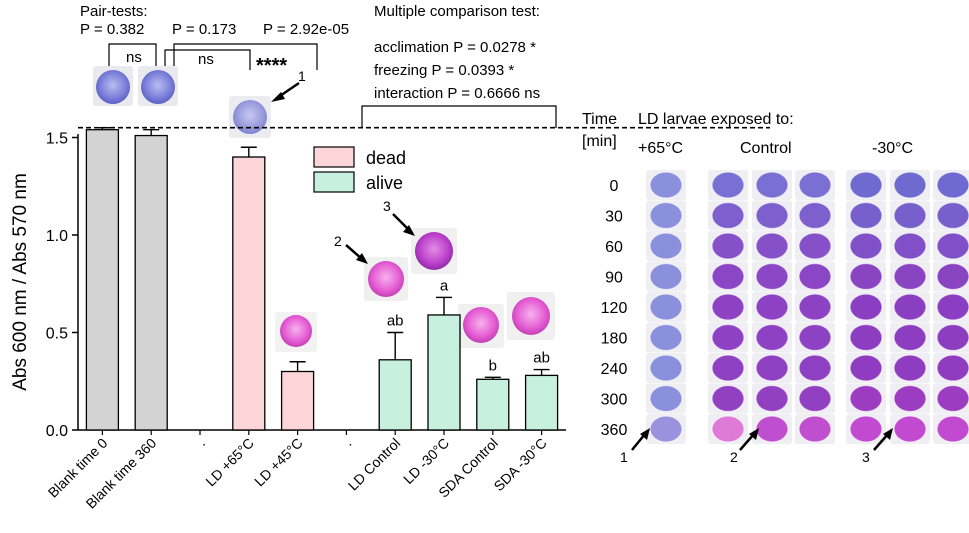  I want to click on panel-arrow-3: 3, so click(877, 446).